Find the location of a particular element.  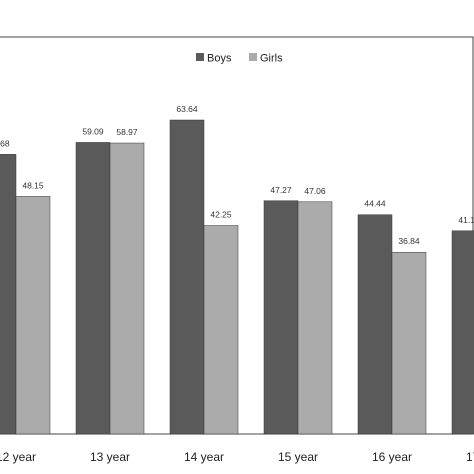

data-label-boys-3: 63.64 is located at coordinates (187, 109).